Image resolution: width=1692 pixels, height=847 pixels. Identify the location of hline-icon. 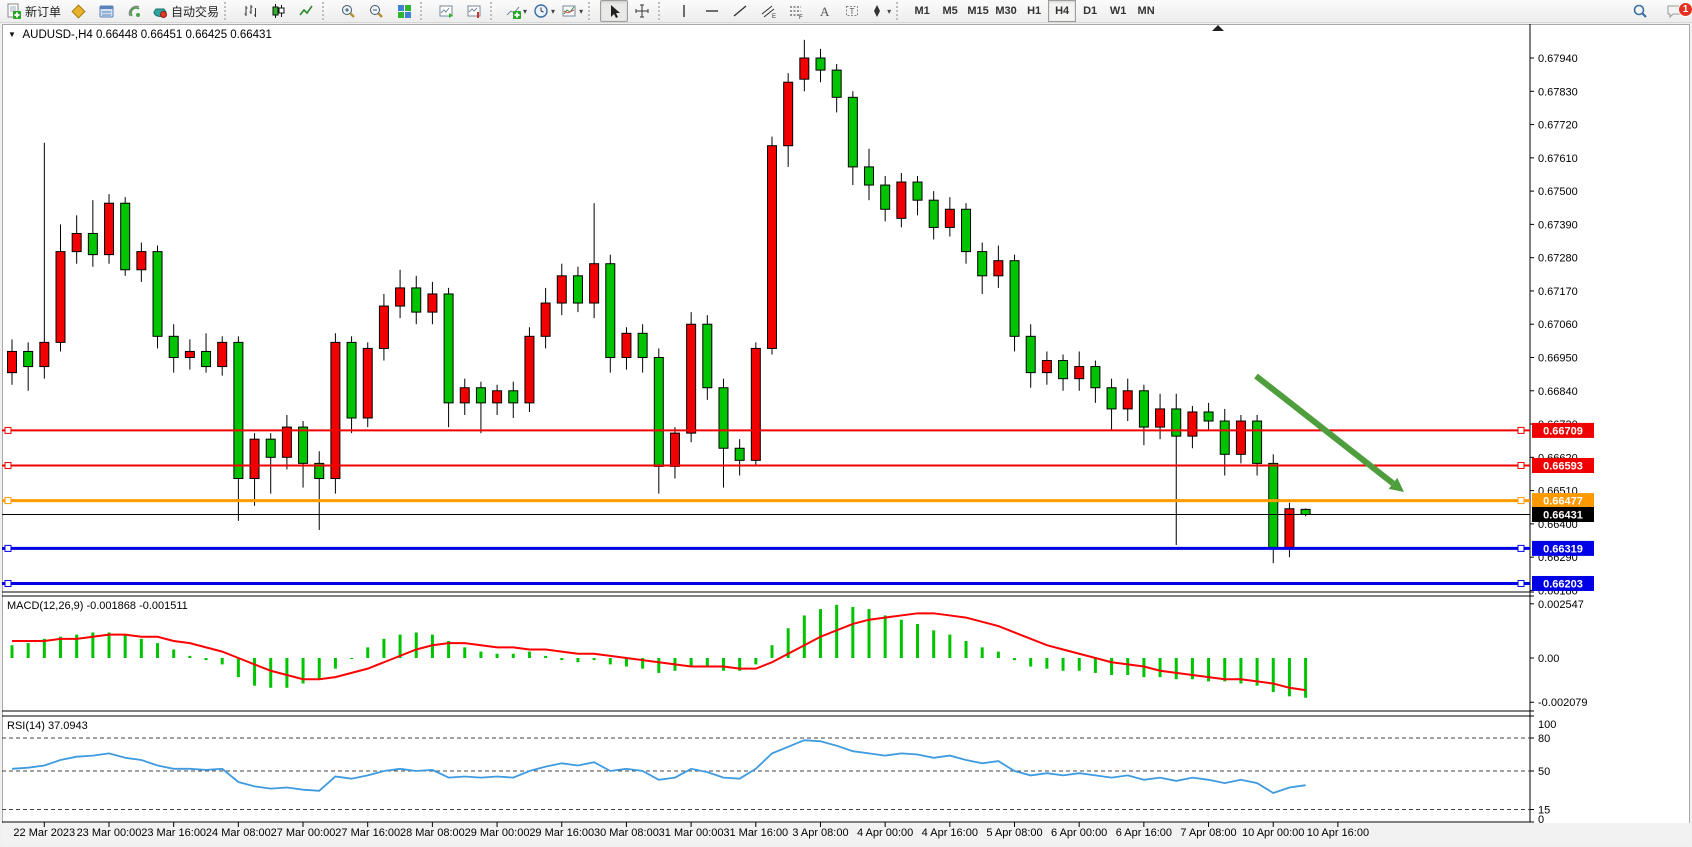
(711, 10).